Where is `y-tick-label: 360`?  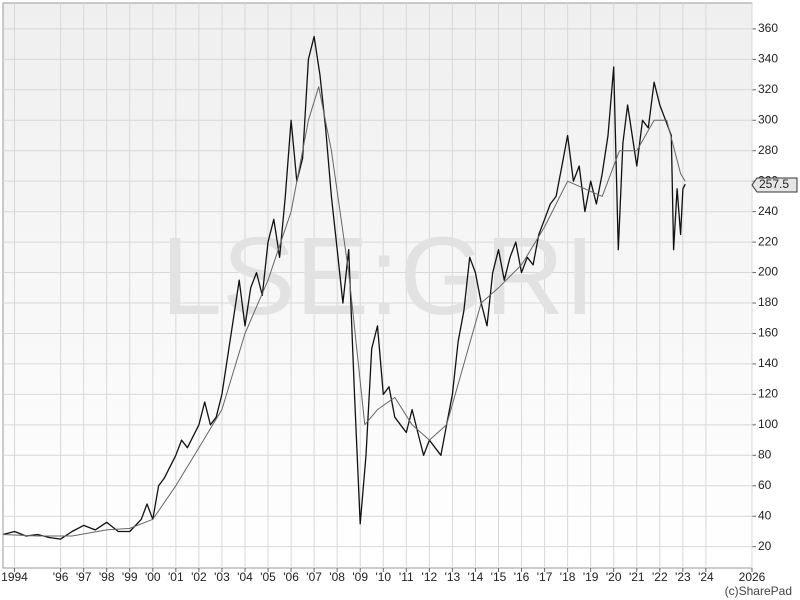 y-tick-label: 360 is located at coordinates (768, 28).